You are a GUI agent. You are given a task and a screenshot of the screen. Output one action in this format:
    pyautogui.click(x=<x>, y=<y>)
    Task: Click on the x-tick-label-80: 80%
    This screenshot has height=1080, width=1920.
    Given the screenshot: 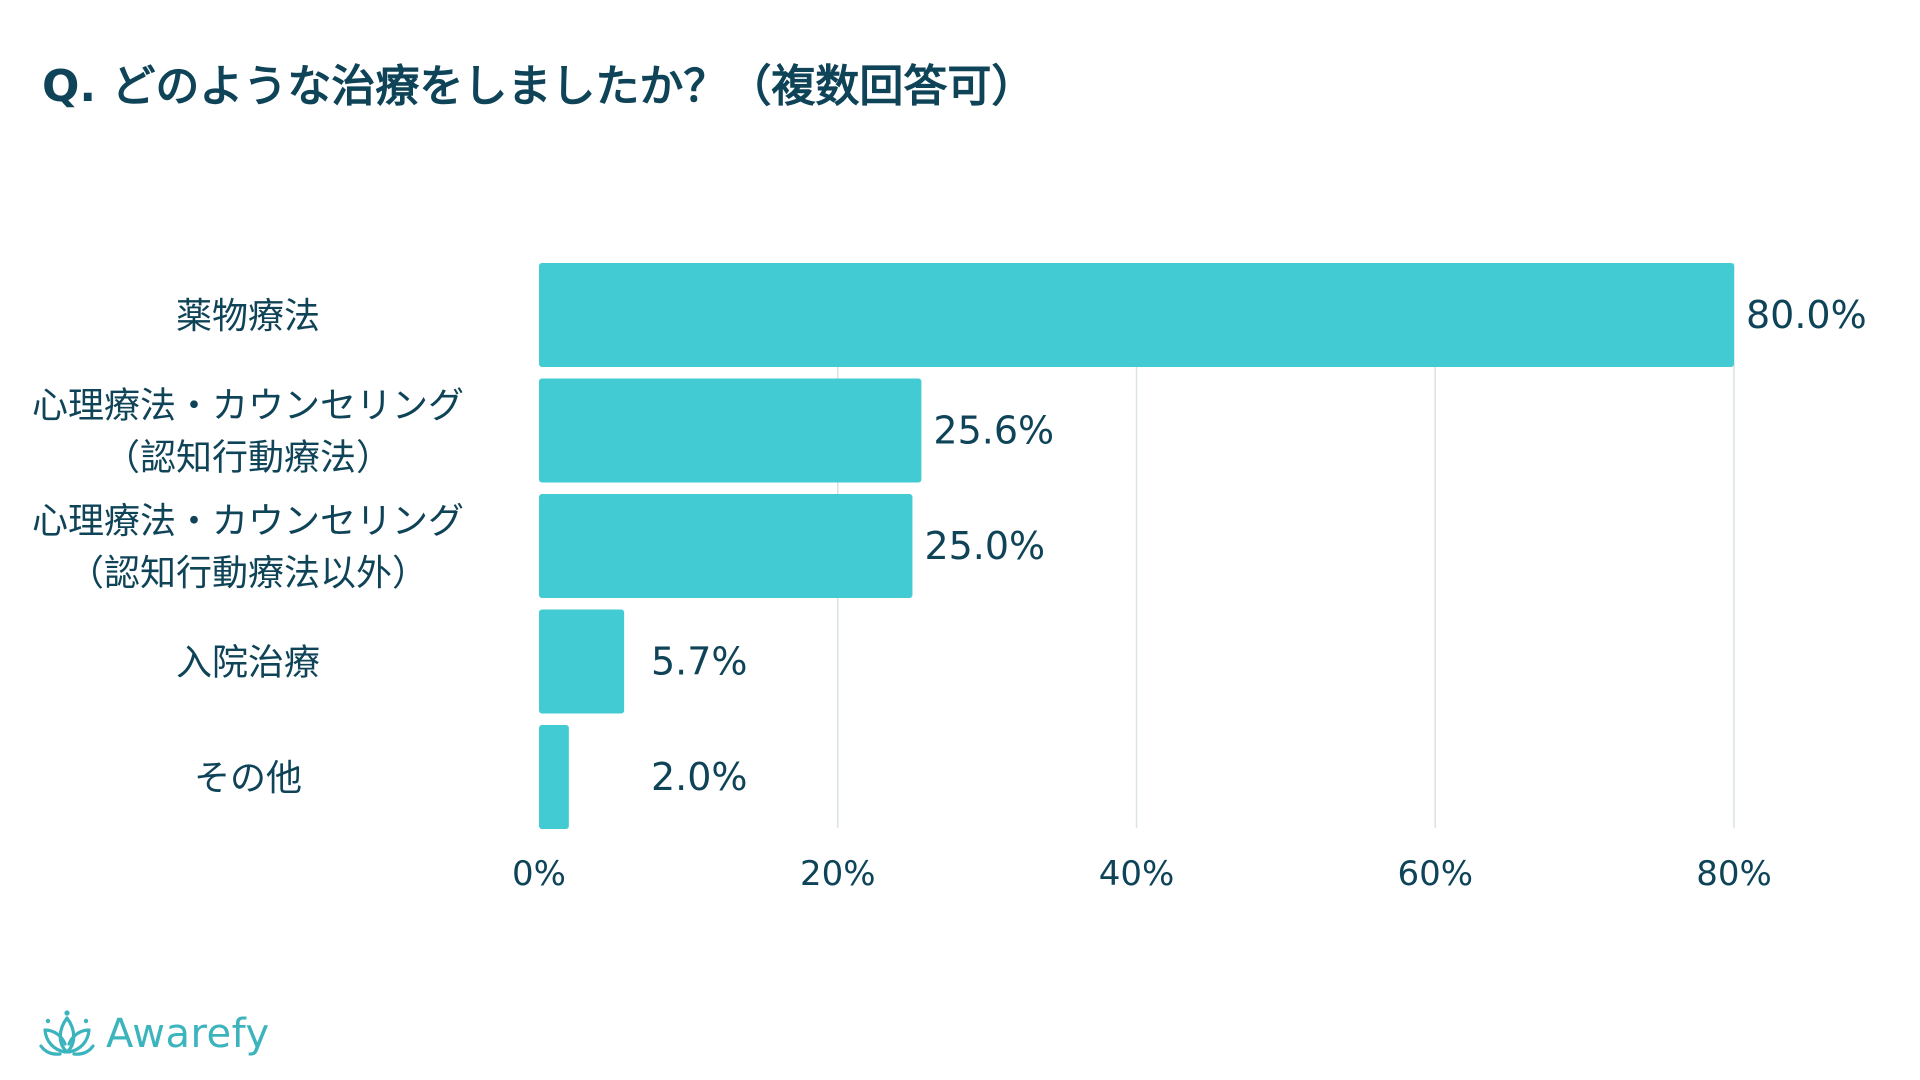 What is the action you would take?
    pyautogui.click(x=1734, y=874)
    